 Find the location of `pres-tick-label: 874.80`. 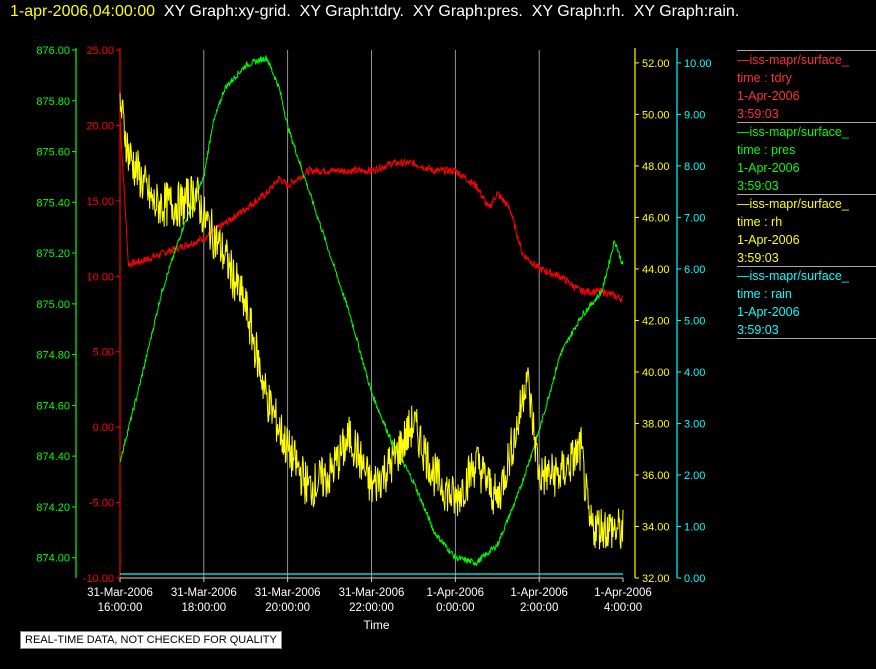

pres-tick-label: 874.80 is located at coordinates (53, 356).